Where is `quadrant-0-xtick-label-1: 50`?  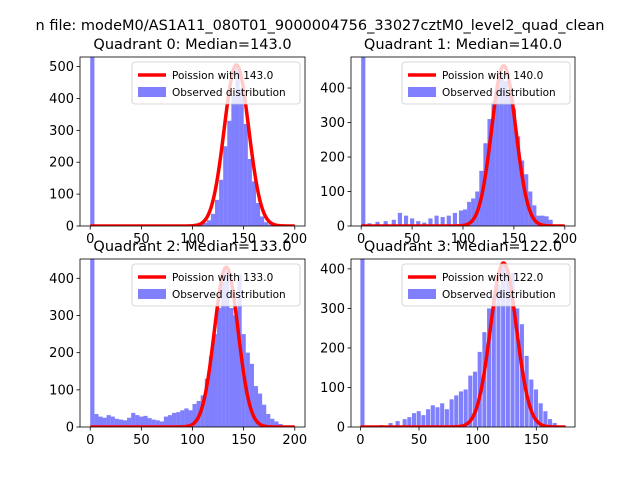
quadrant-0-xtick-label-1: 50 is located at coordinates (141, 239).